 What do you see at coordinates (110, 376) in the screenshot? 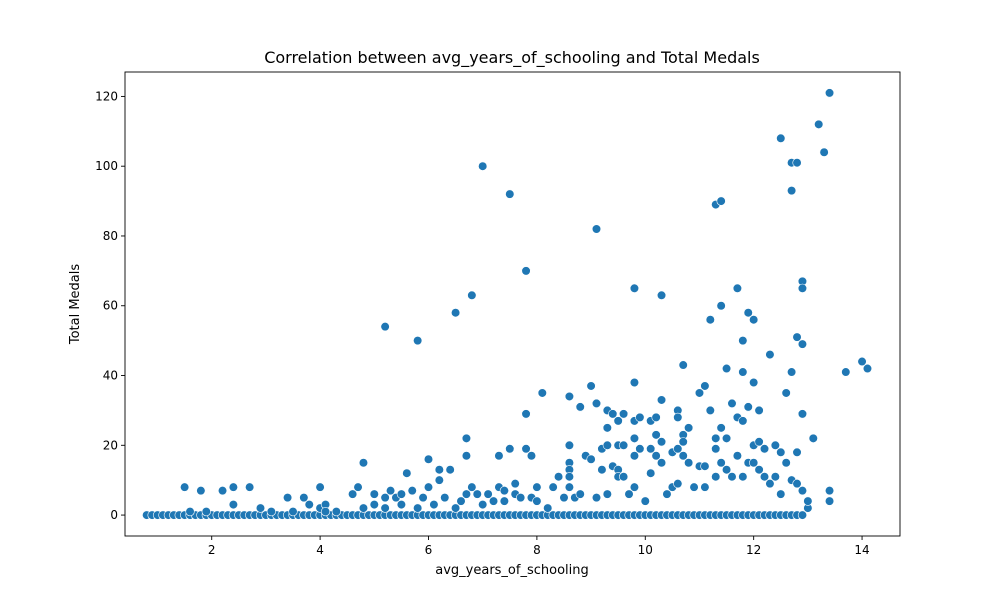
I see `y-tick-label-2: 40` at bounding box center [110, 376].